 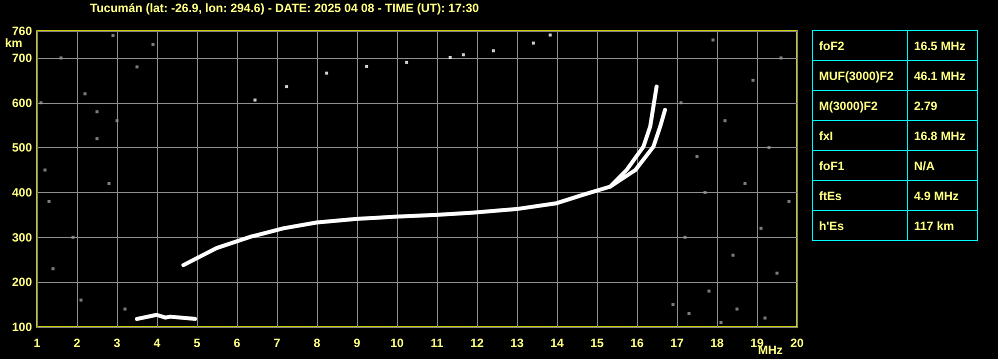 What do you see at coordinates (597, 343) in the screenshot?
I see `x-tick-label: 15` at bounding box center [597, 343].